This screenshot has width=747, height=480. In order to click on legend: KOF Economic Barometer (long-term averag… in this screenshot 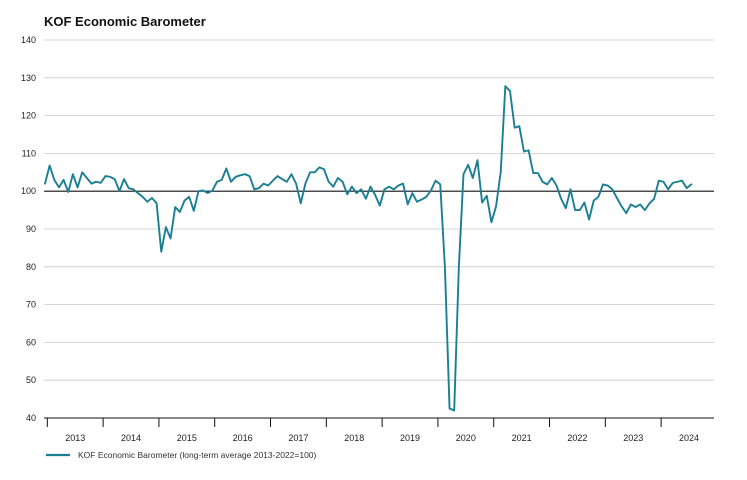, I will do `click(181, 455)`.